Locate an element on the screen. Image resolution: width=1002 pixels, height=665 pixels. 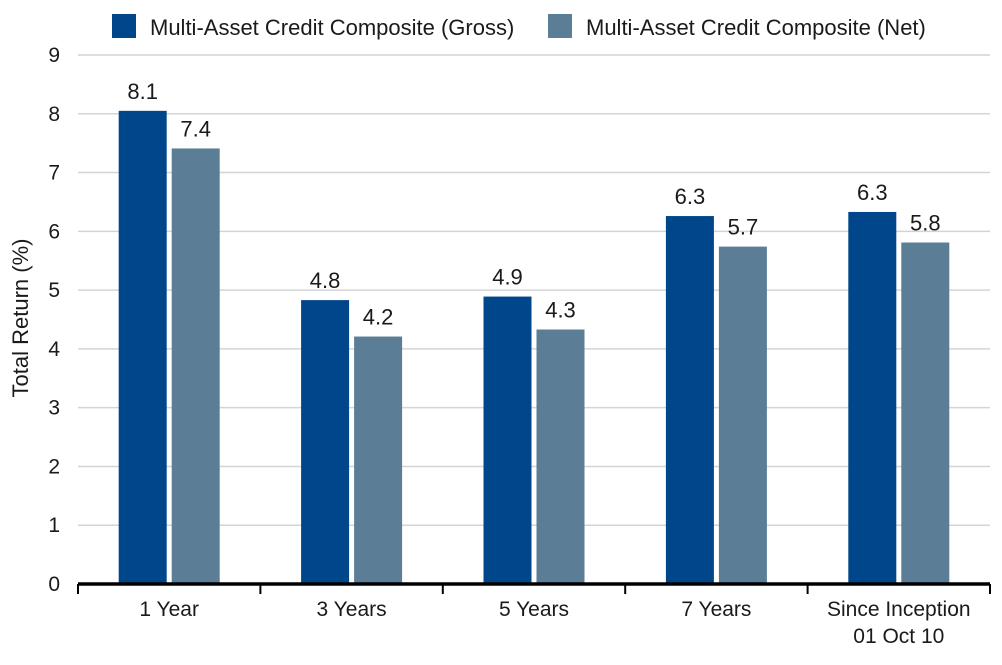
x-axis is located at coordinates (534, 588).